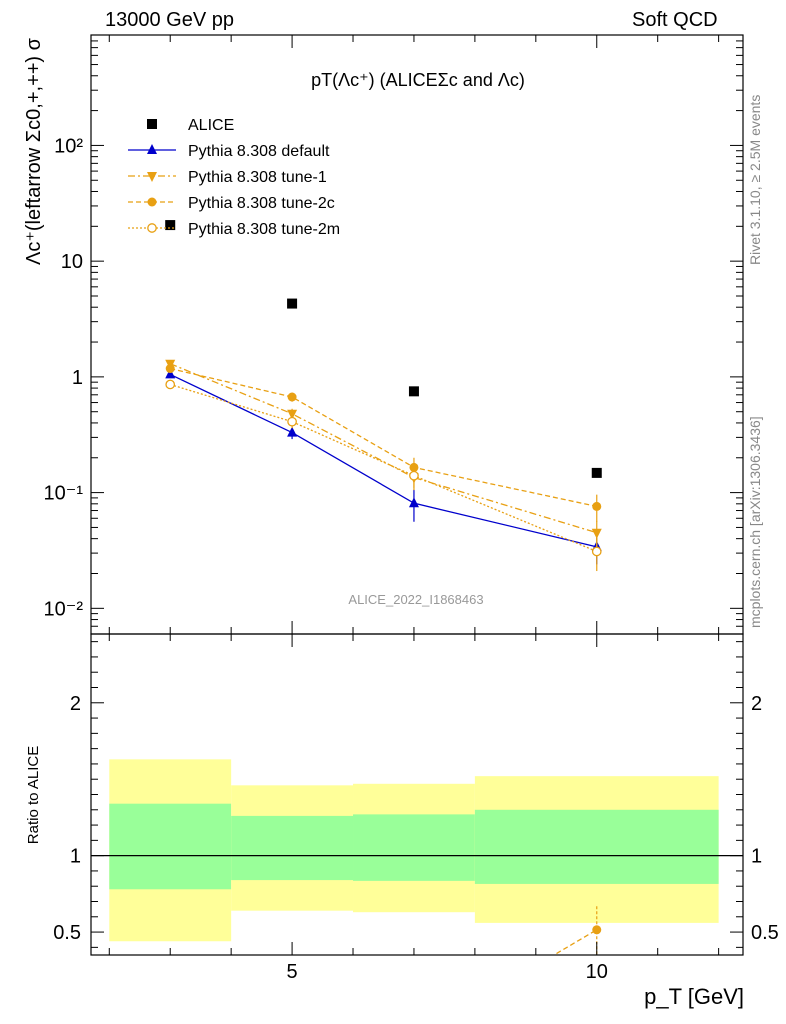 Image resolution: width=786 pixels, height=1024 pixels. Describe the element at coordinates (694, 996) in the screenshot. I see `x-axis-label: p_T [GeV]` at that location.